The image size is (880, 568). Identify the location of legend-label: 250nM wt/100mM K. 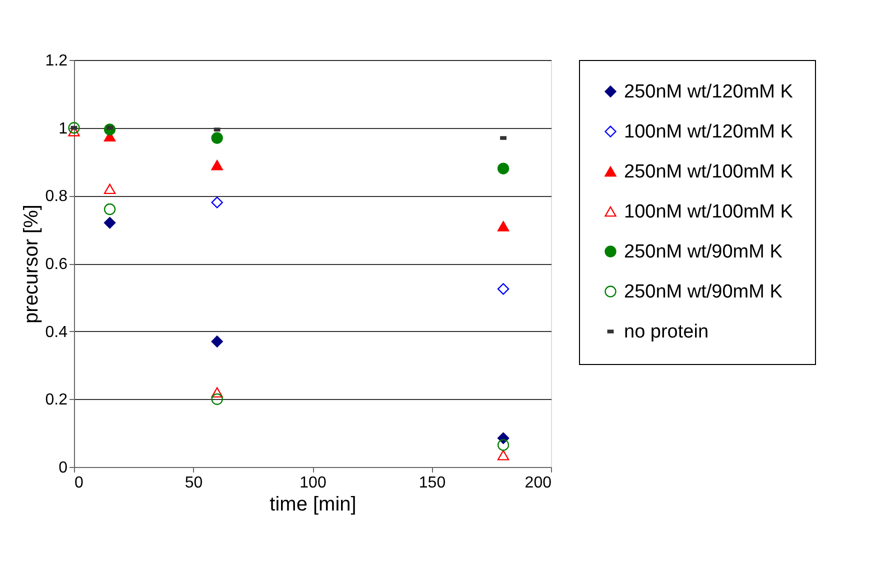
(709, 172).